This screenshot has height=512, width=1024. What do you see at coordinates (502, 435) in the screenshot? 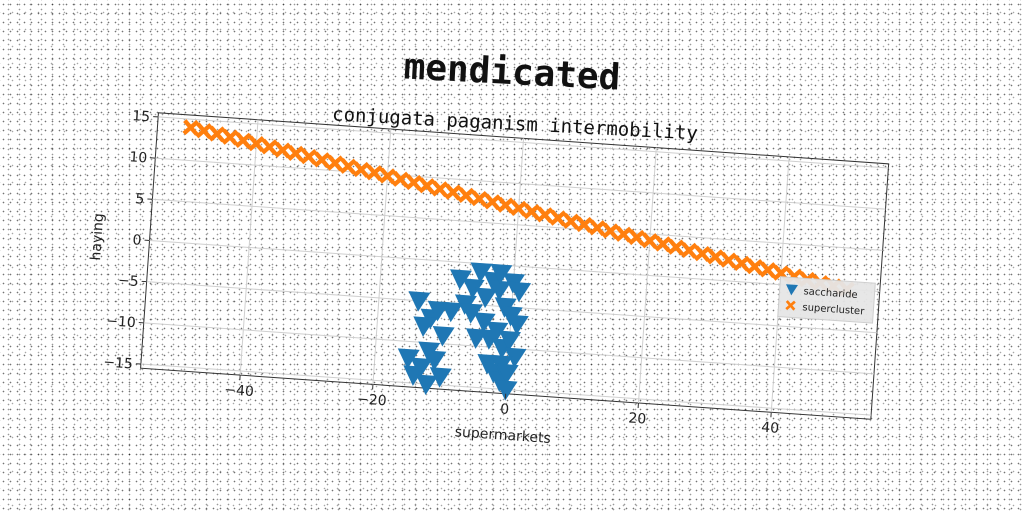
I see `x-axis-label: supermarkets` at bounding box center [502, 435].